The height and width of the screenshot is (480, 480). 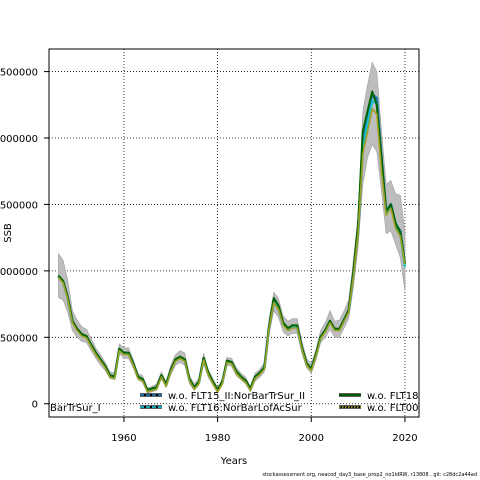 I want to click on legend-label: w.o. FLT15_II:NorBarTrSur_II, so click(x=236, y=396).